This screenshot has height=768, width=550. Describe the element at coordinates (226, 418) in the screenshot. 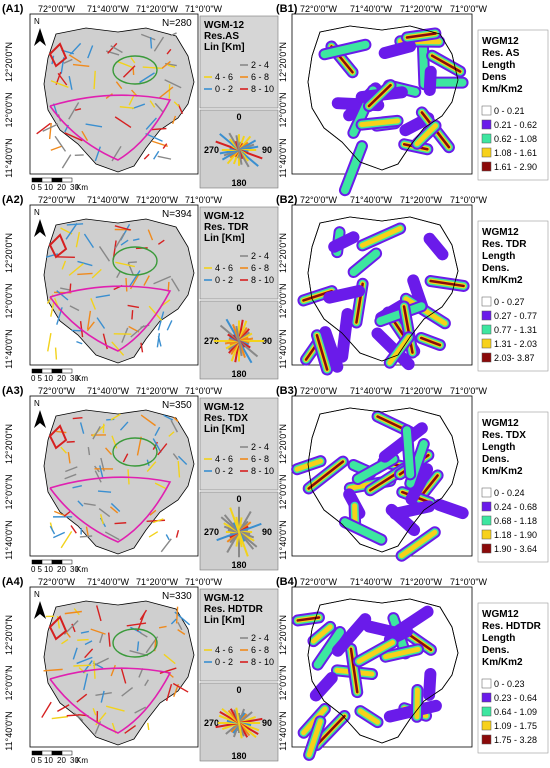

I see `length-legend-title: Res. TDX` at that location.